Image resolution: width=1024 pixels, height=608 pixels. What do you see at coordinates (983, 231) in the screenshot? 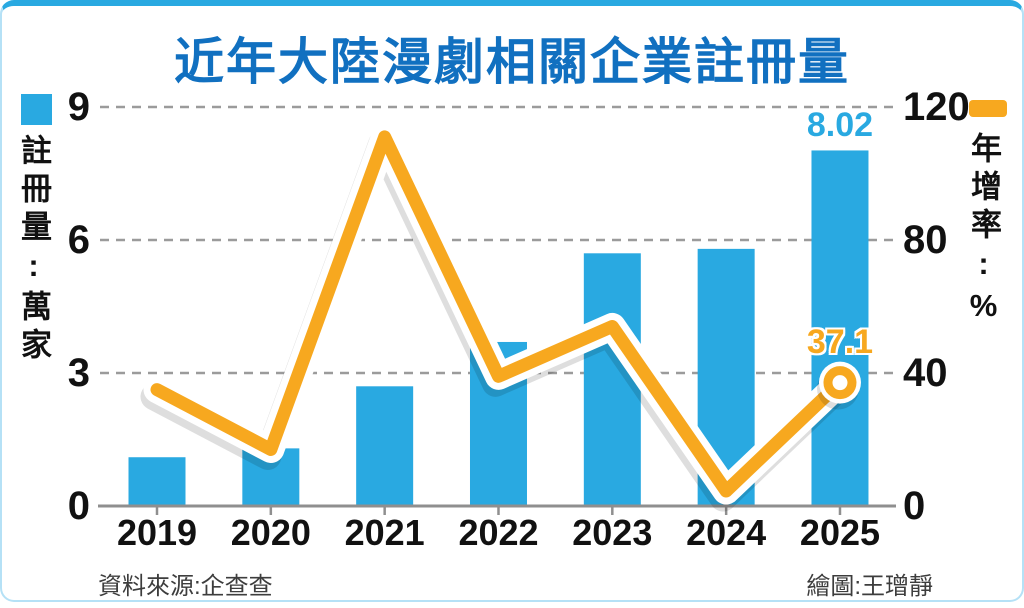
I see `right-axis-title: 年增率:%` at bounding box center [983, 231].